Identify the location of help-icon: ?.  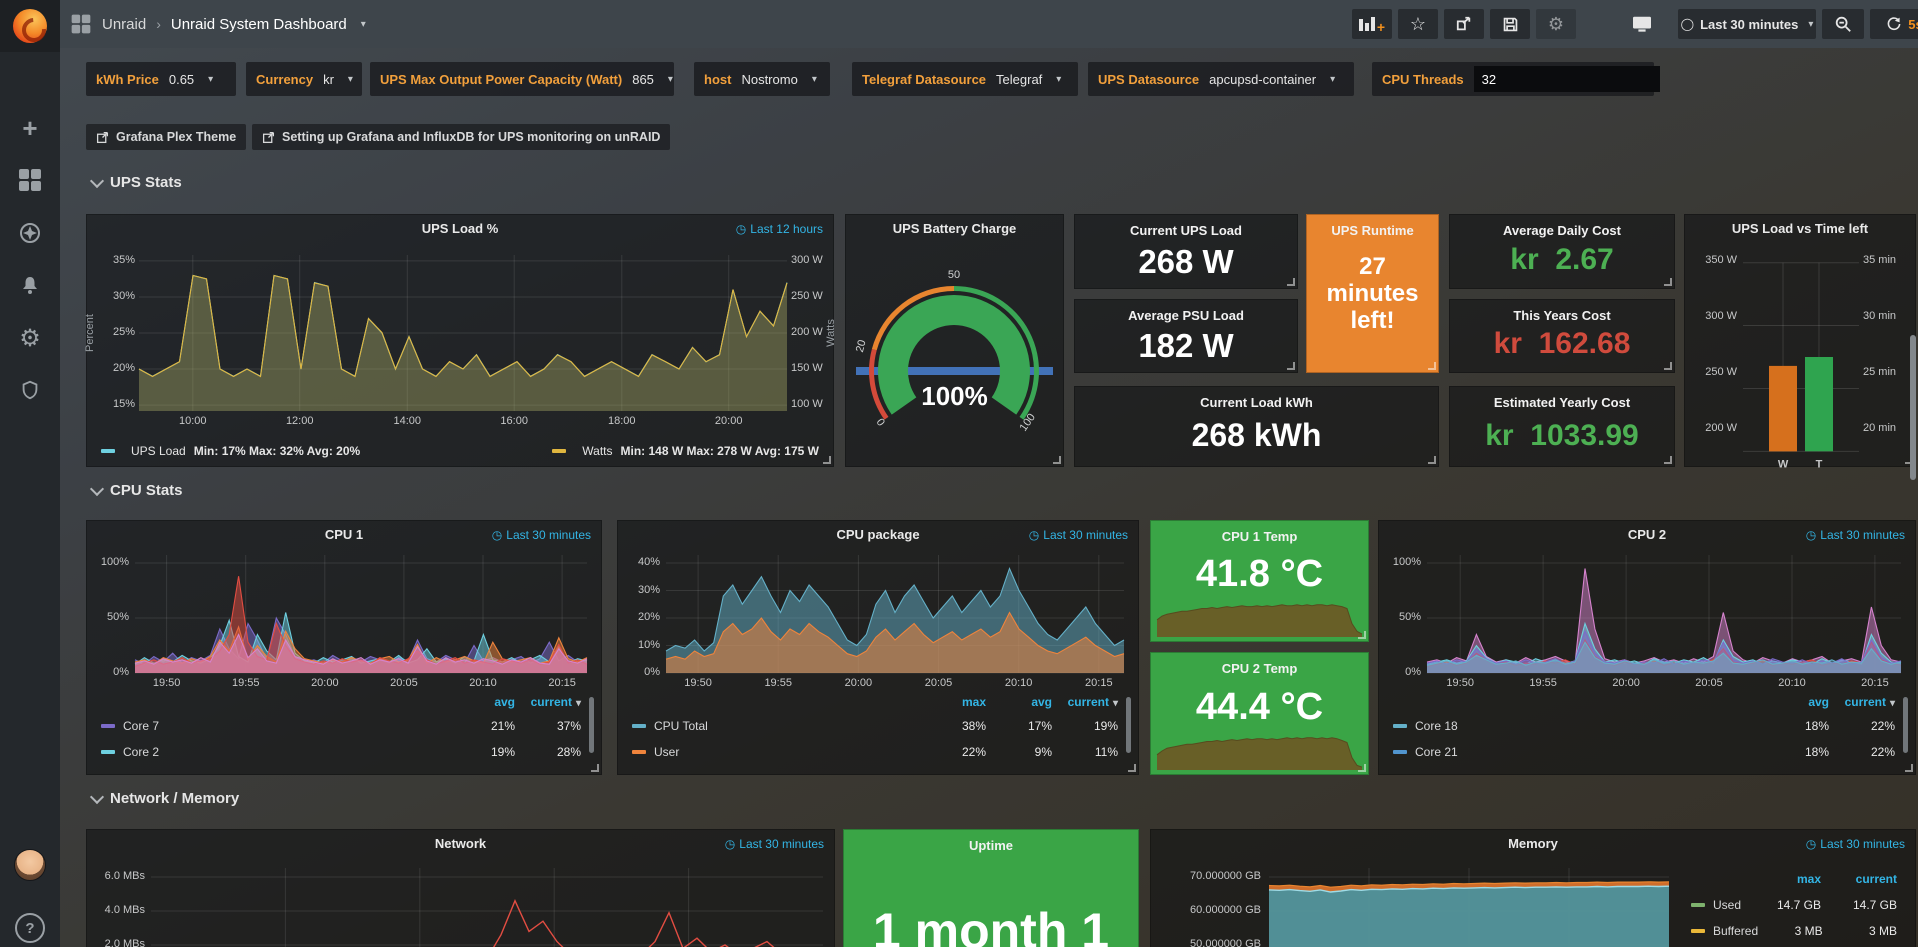
(30, 927).